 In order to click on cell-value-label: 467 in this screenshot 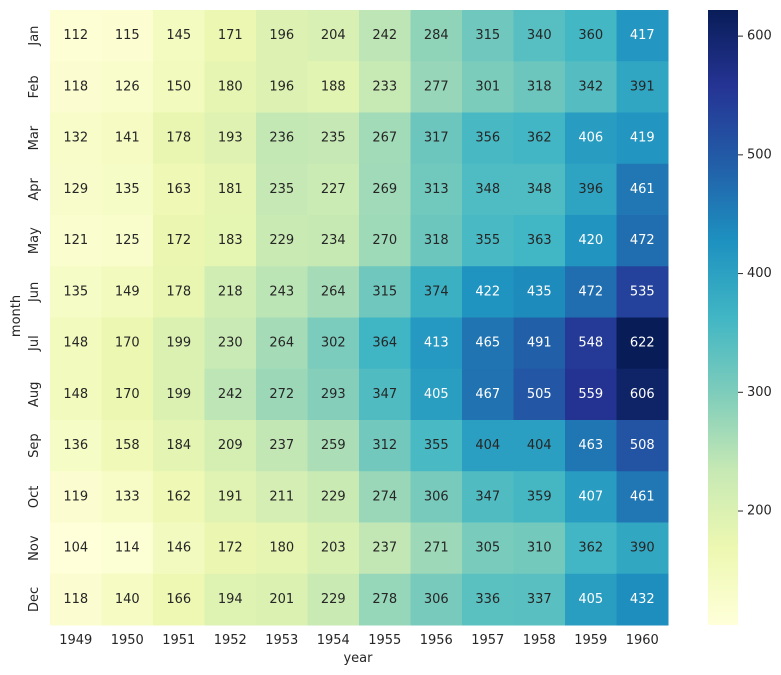, I will do `click(487, 394)`.